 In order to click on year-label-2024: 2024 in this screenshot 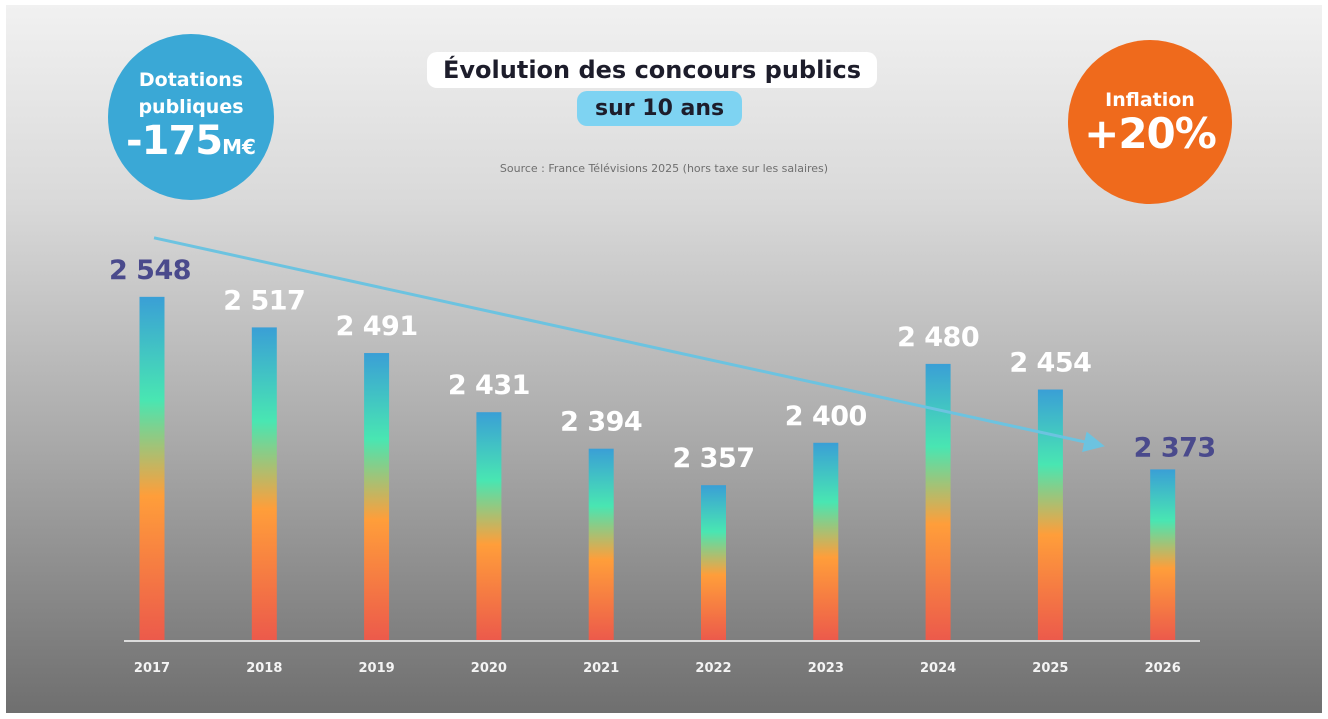, I will do `click(938, 668)`.